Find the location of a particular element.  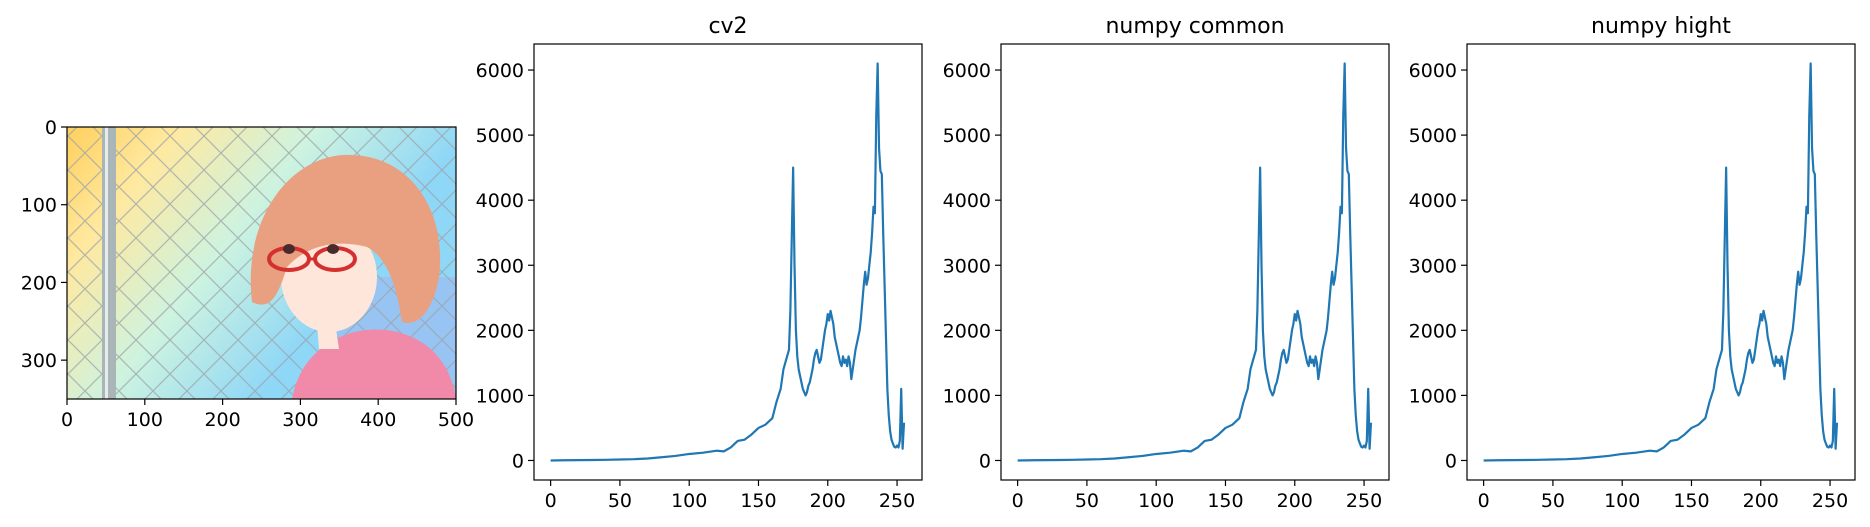

image-y-tick-label: 200 is located at coordinates (39, 283).